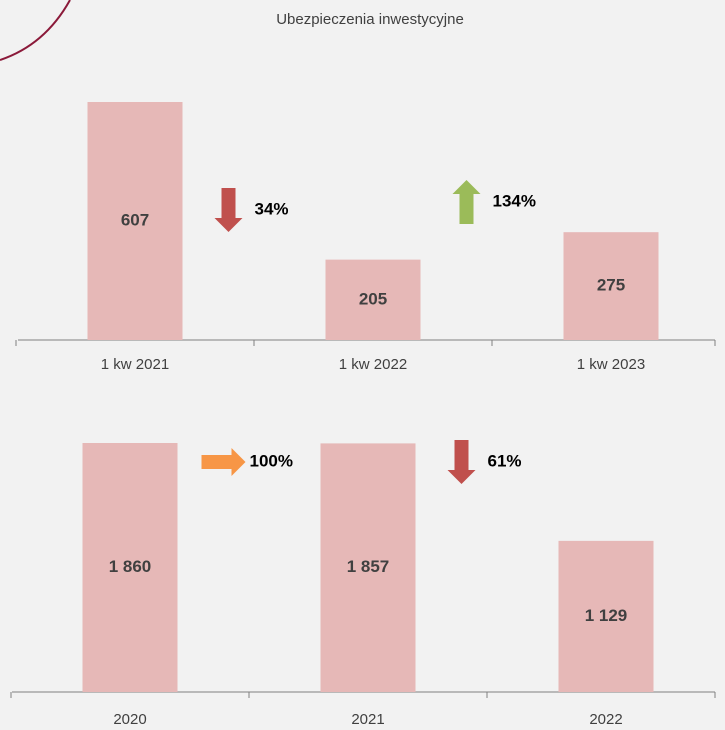 The image size is (725, 730). I want to click on x-tick-label: 2021, so click(367, 719).